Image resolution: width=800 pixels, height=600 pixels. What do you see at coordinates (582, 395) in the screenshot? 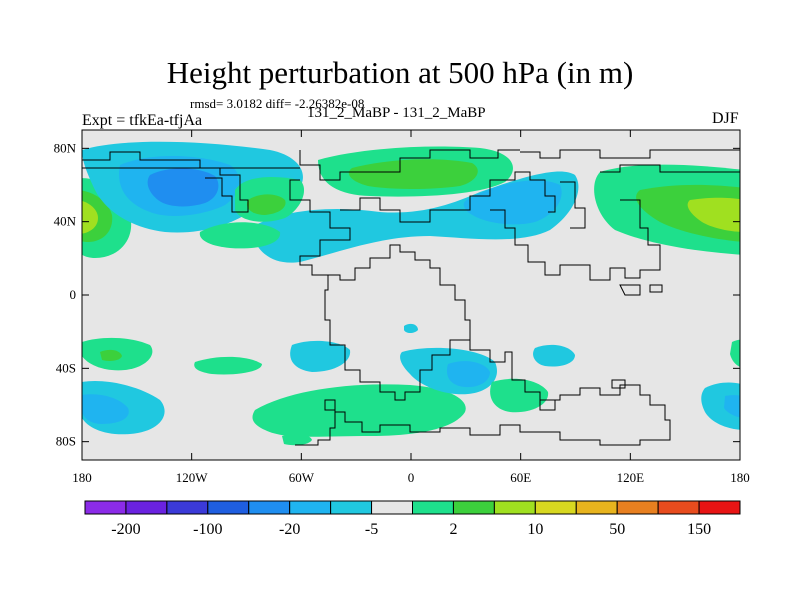
I see `coastline-south-islands` at bounding box center [582, 395].